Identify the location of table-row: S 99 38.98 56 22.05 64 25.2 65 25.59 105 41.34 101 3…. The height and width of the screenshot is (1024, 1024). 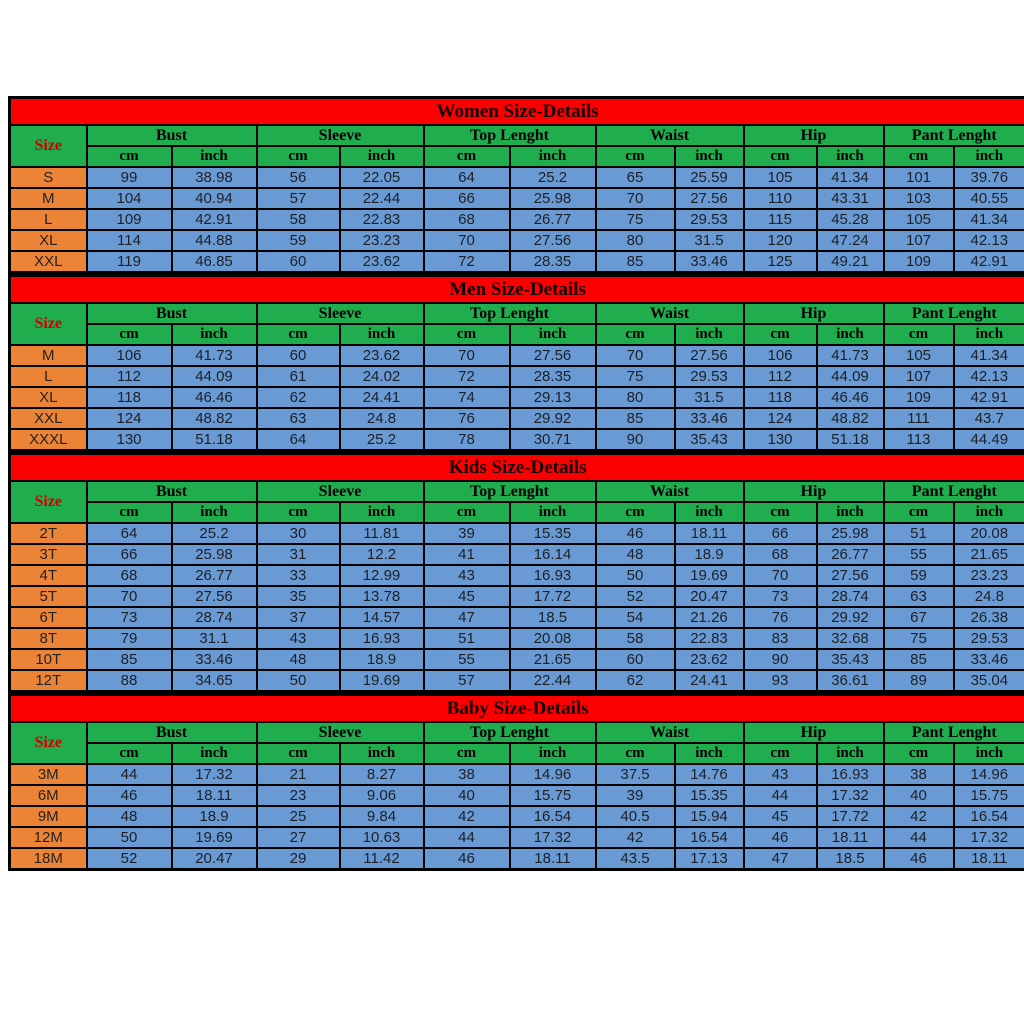
(516, 177).